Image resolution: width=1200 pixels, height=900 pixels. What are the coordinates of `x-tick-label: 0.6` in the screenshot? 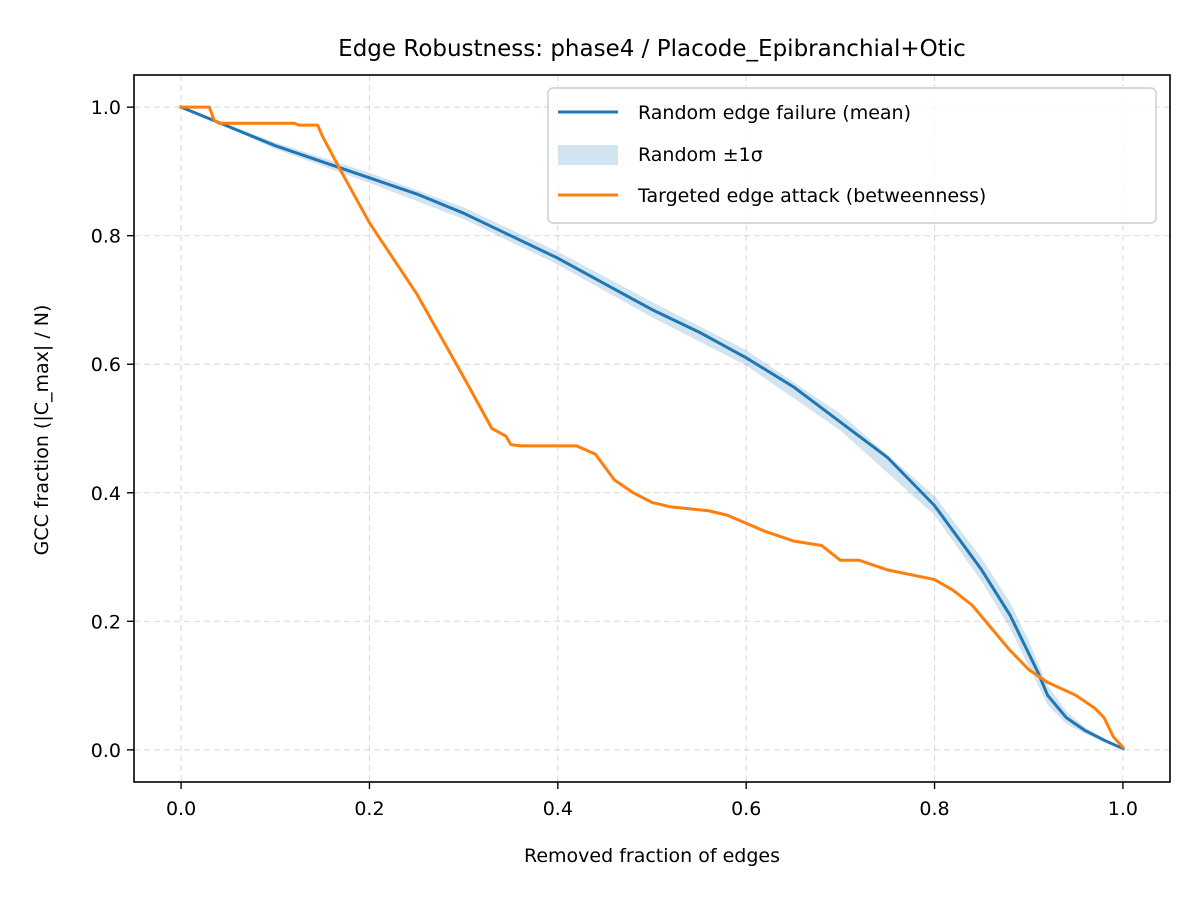 It's located at (746, 809).